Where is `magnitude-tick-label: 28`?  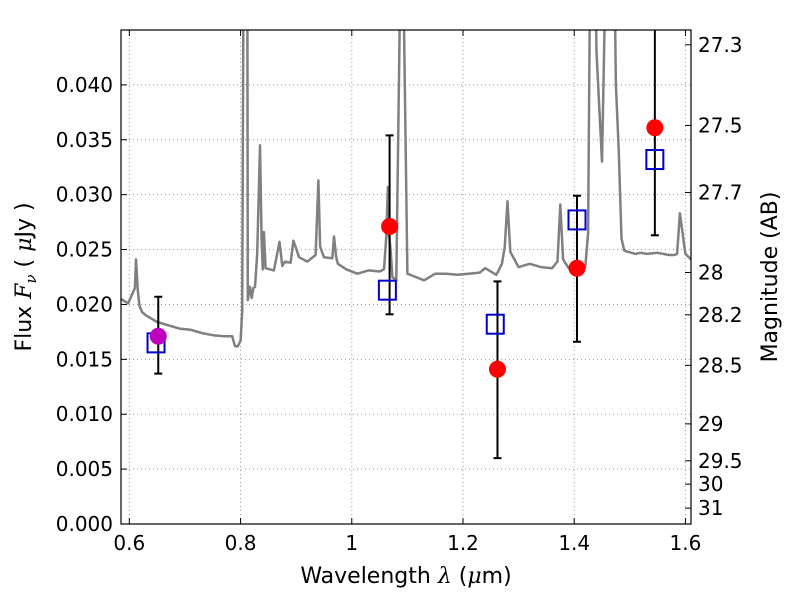
magnitude-tick-label: 28 is located at coordinates (710, 272).